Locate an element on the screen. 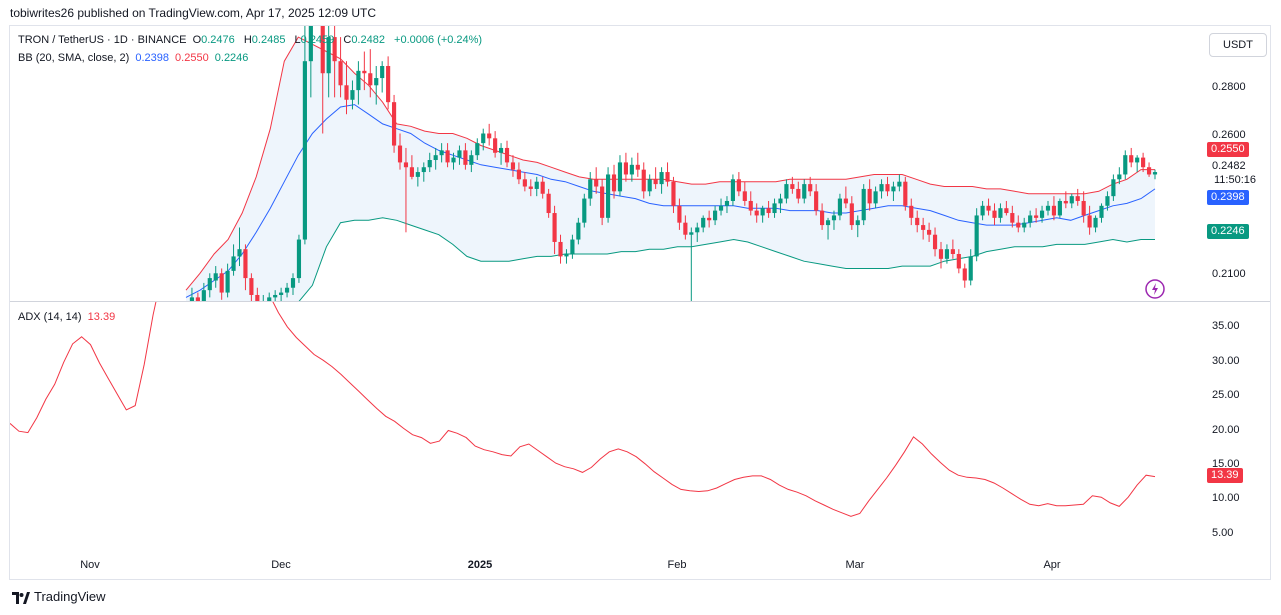 The height and width of the screenshot is (615, 1281). tradingview-logo-icon is located at coordinates (21, 598).